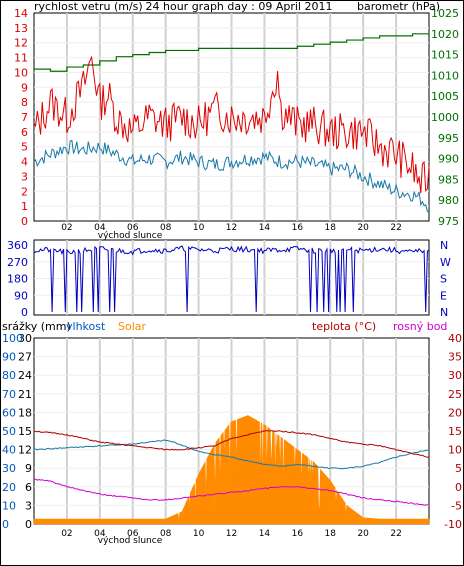  Describe the element at coordinates (455, 450) in the screenshot. I see `temperature-y-tick: 10` at that location.